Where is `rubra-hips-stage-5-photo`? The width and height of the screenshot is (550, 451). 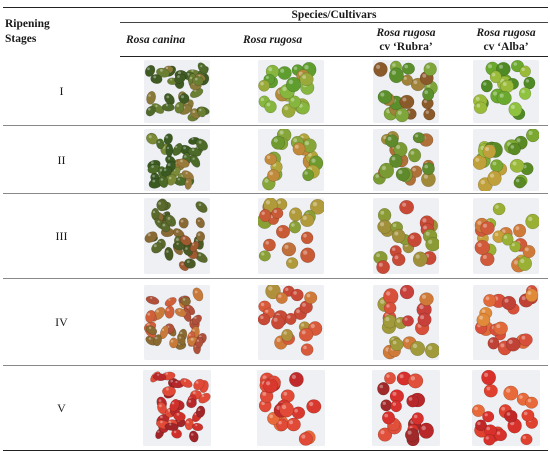 rubra-hips-stage-5-photo is located at coordinates (406, 408).